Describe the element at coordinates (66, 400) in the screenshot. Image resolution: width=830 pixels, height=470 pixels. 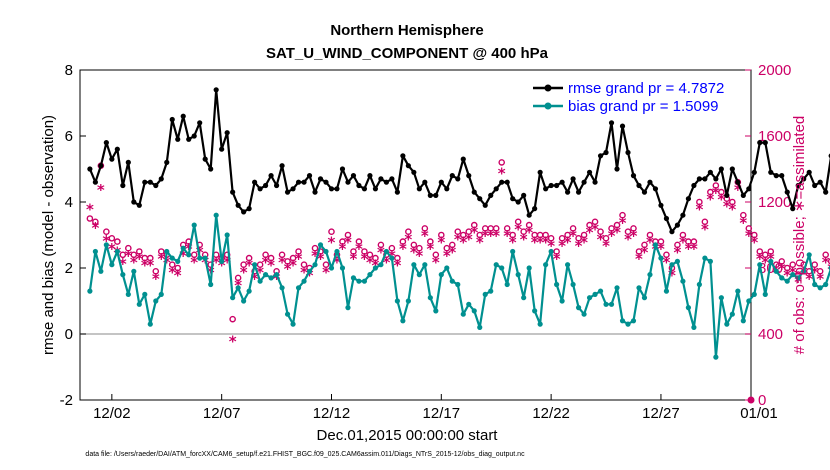
I see `left-tick-label: -2` at that location.